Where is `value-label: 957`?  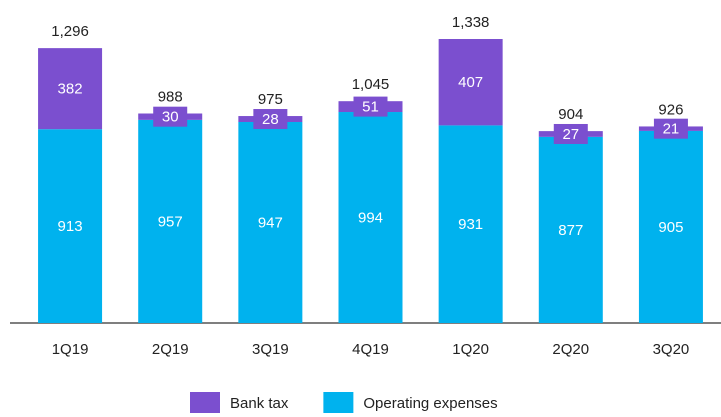
value-label: 957 is located at coordinates (170, 221).